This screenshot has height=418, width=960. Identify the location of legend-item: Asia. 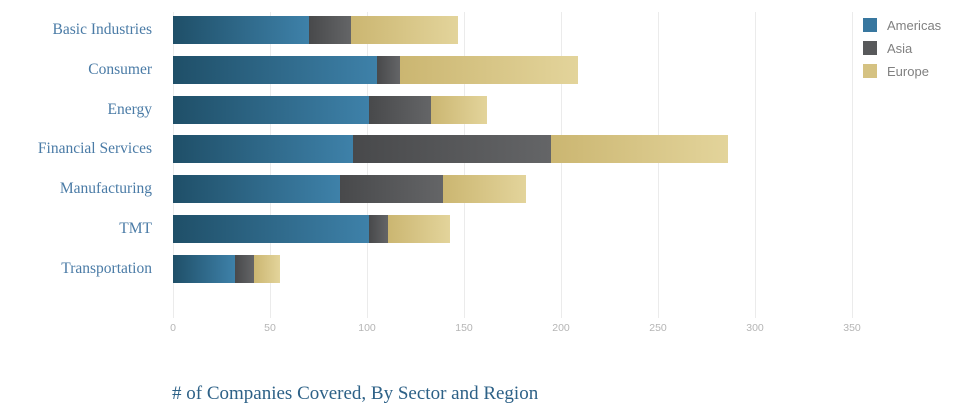
(902, 48).